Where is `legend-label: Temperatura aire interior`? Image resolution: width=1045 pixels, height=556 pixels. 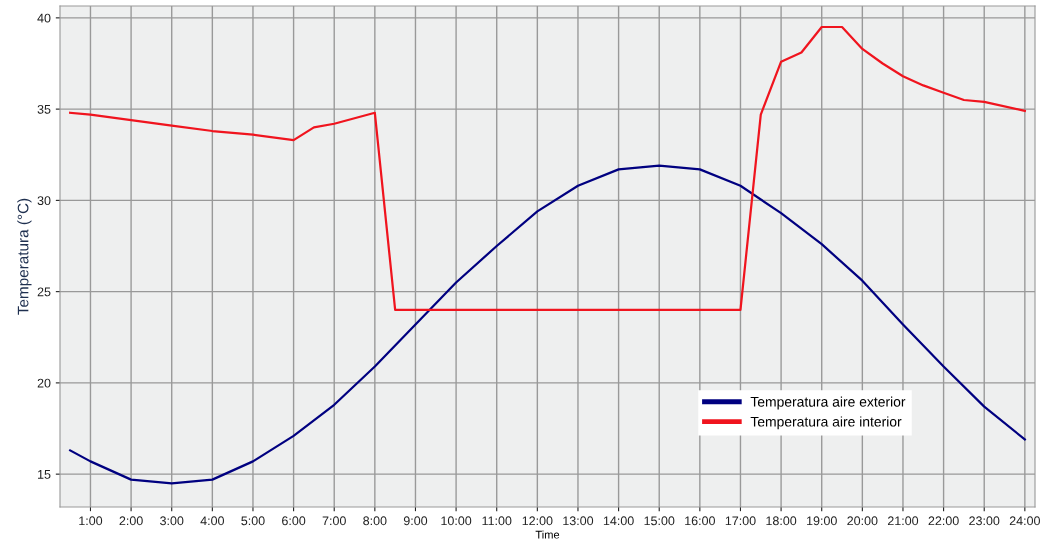 legend-label: Temperatura aire interior is located at coordinates (826, 423).